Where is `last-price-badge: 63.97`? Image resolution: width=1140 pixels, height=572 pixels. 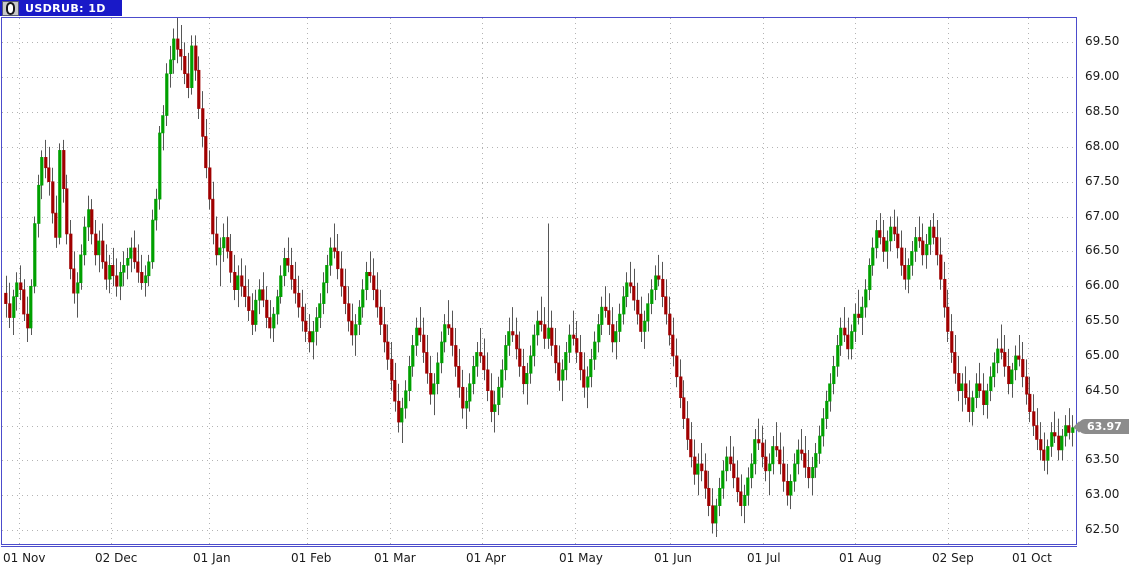
last-price-badge: 63.97 is located at coordinates (1103, 427).